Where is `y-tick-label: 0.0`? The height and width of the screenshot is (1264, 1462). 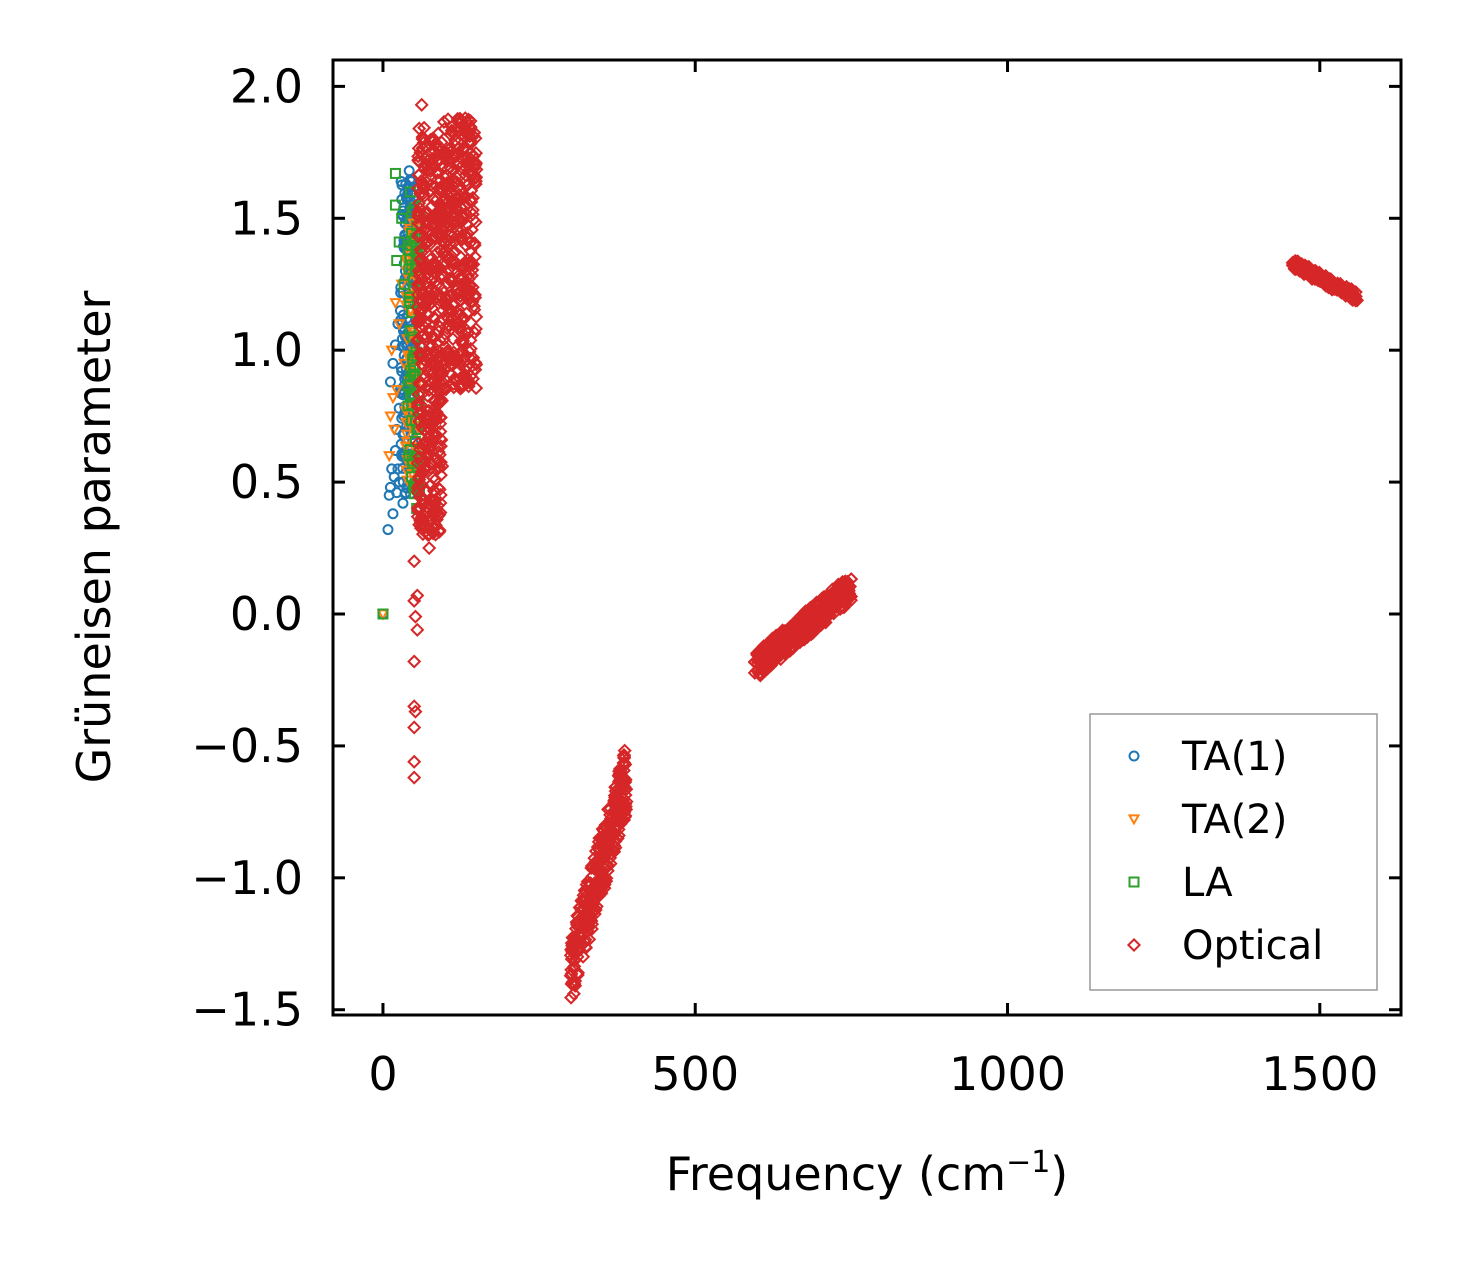 y-tick-label: 0.0 is located at coordinates (266, 614).